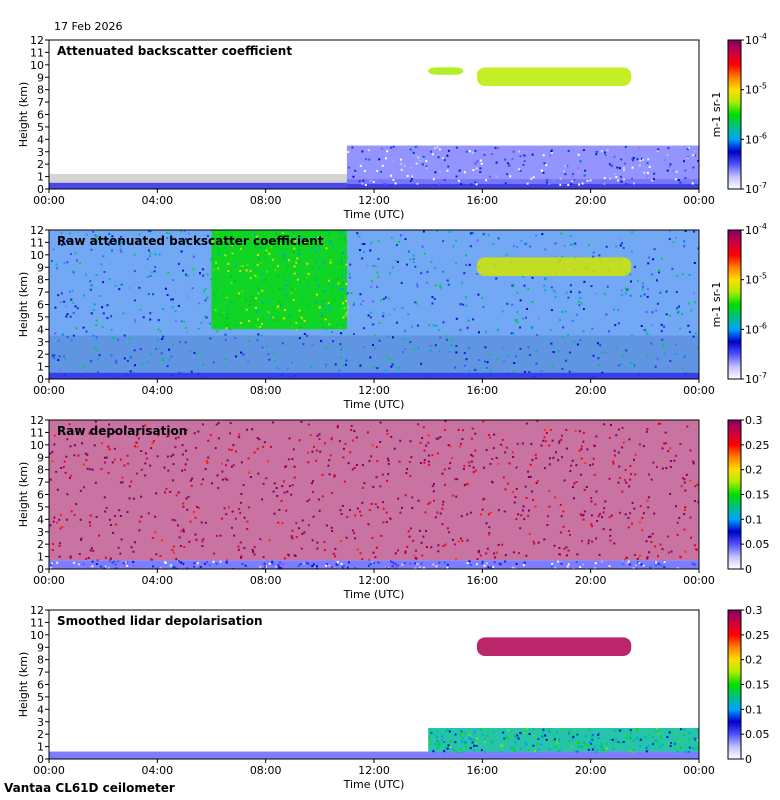 Image resolution: width=780 pixels, height=800 pixels. Describe the element at coordinates (754, 660) in the screenshot. I see `colorbar-tick-label: 0.2` at that location.